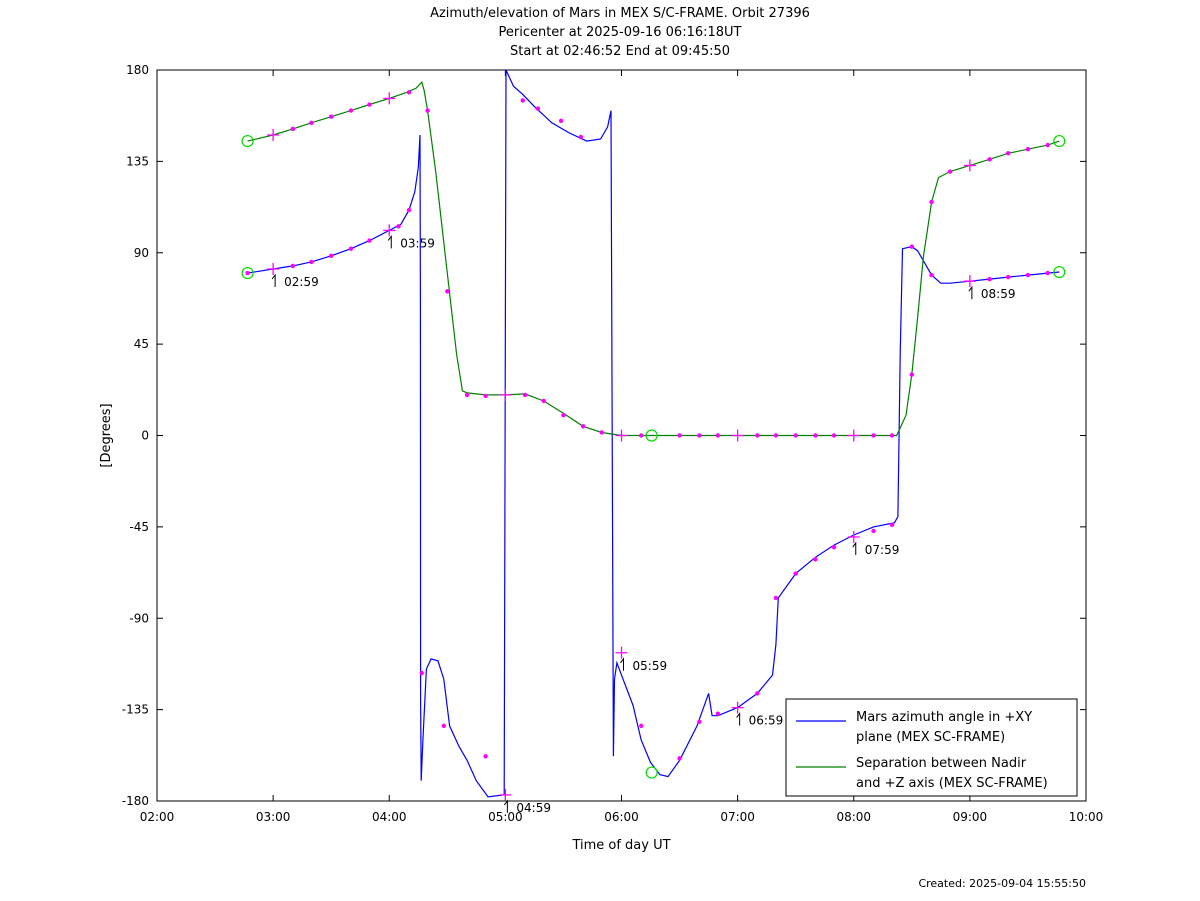 This screenshot has height=901, width=1200. Describe the element at coordinates (389, 817) in the screenshot. I see `x-tick-label: 04:00` at that location.